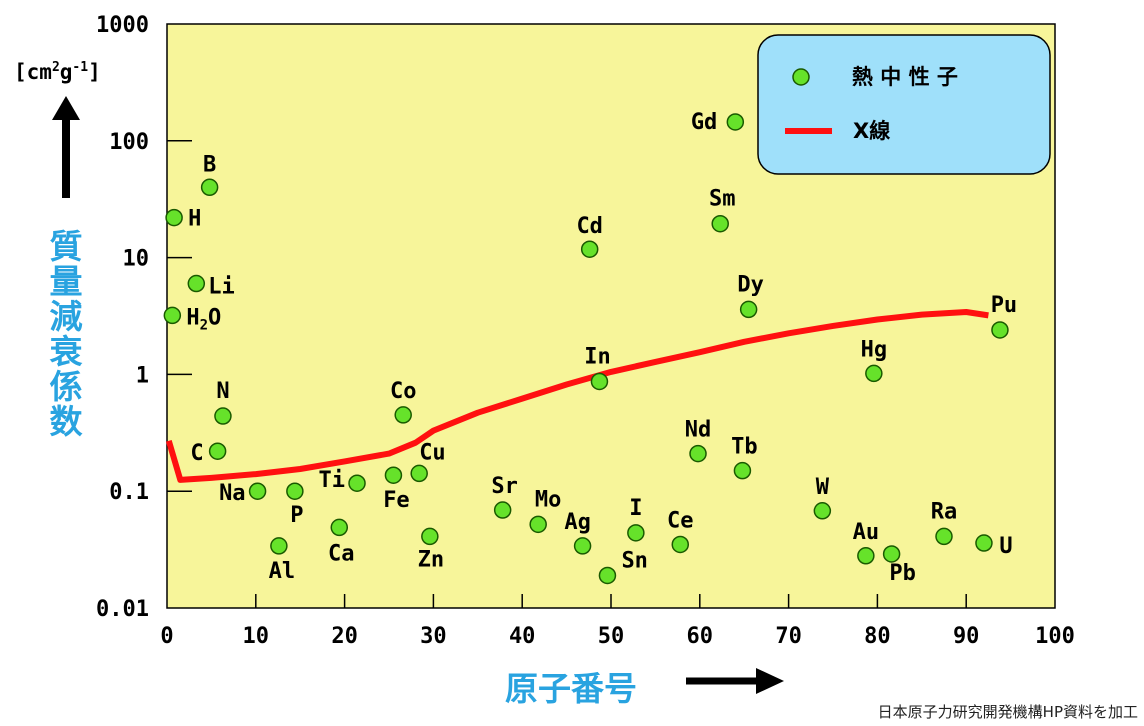 This screenshot has width=1144, height=726. Describe the element at coordinates (700, 636) in the screenshot. I see `x-tick-label: 60` at that location.